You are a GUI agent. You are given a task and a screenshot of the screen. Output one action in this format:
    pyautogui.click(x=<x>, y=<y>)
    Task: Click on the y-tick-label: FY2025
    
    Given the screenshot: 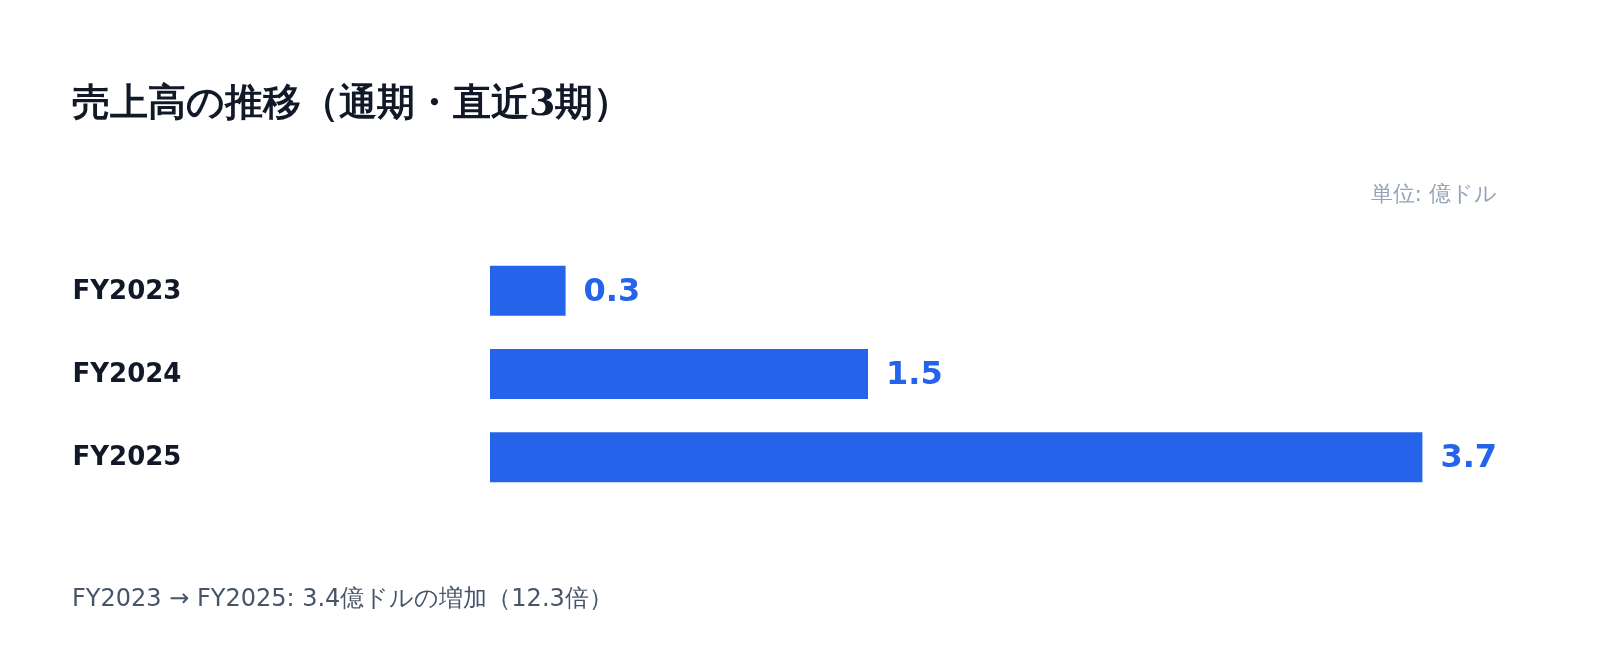 What is the action you would take?
    pyautogui.click(x=127, y=456)
    